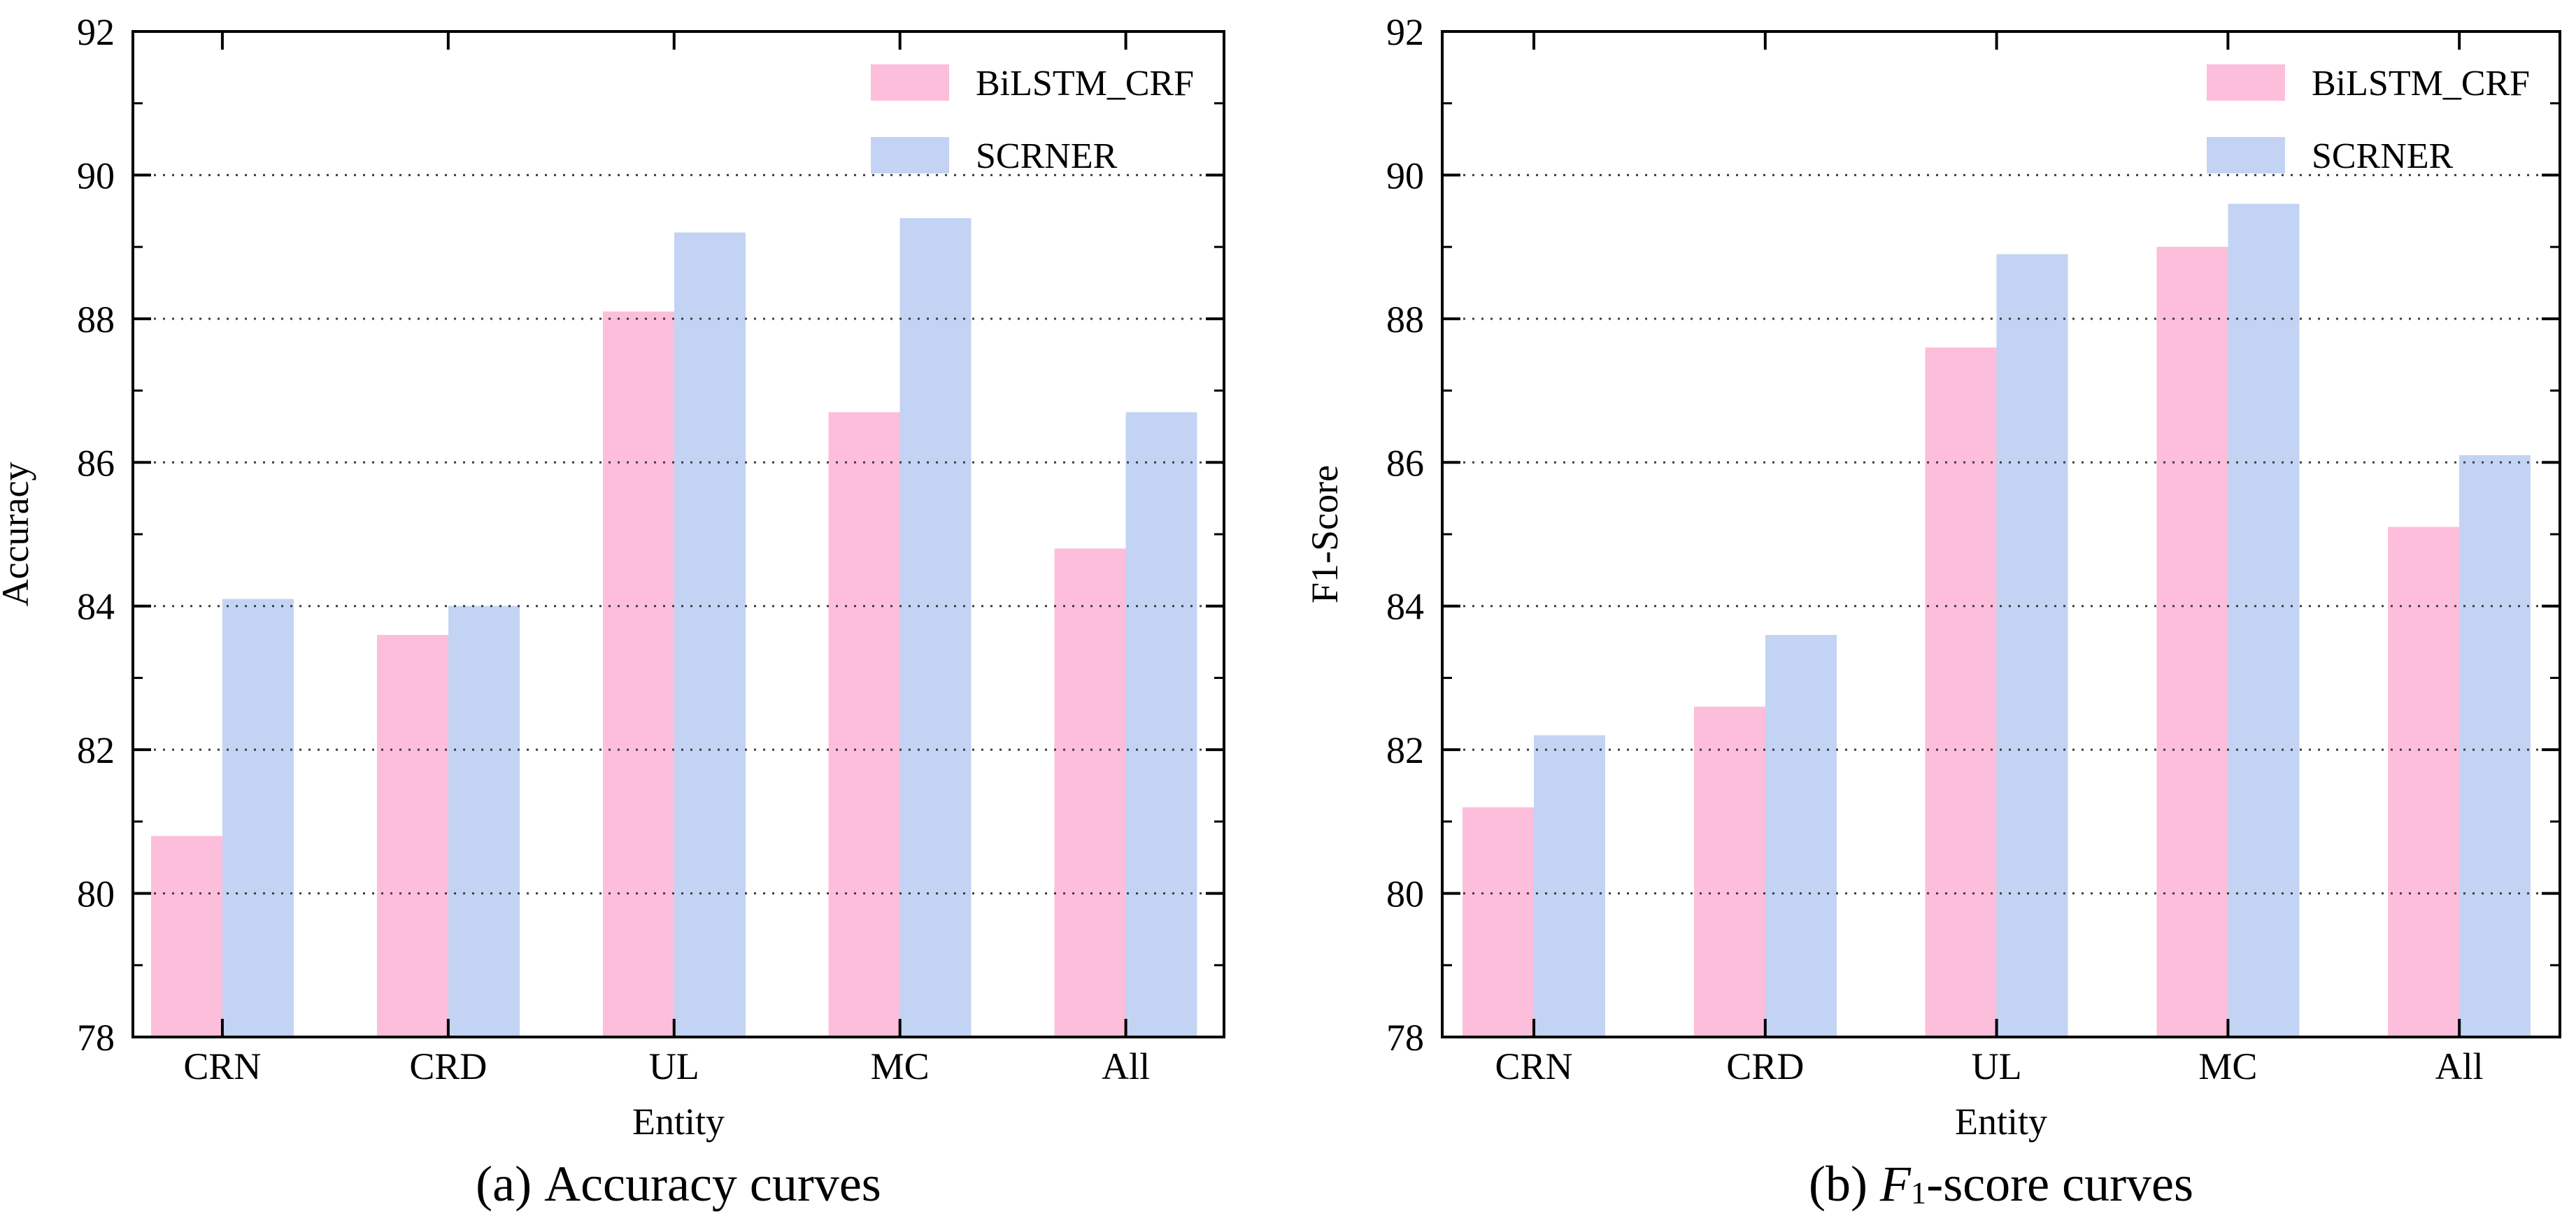 The image size is (2576, 1230). I want to click on caption-b-rest: -score curves, so click(2060, 1184).